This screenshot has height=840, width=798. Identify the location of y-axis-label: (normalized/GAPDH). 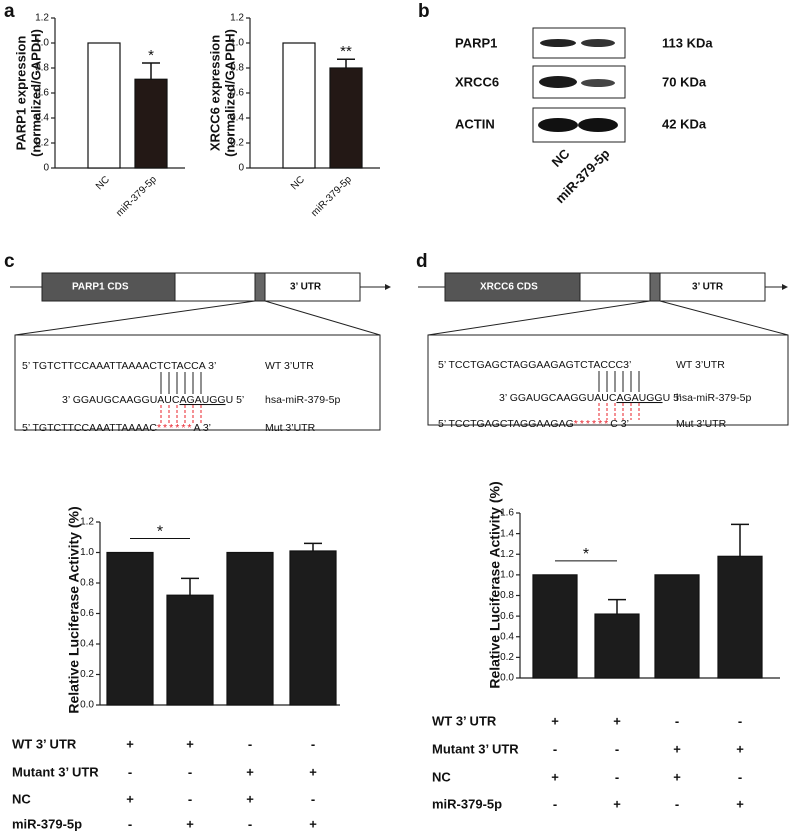
(229, 93).